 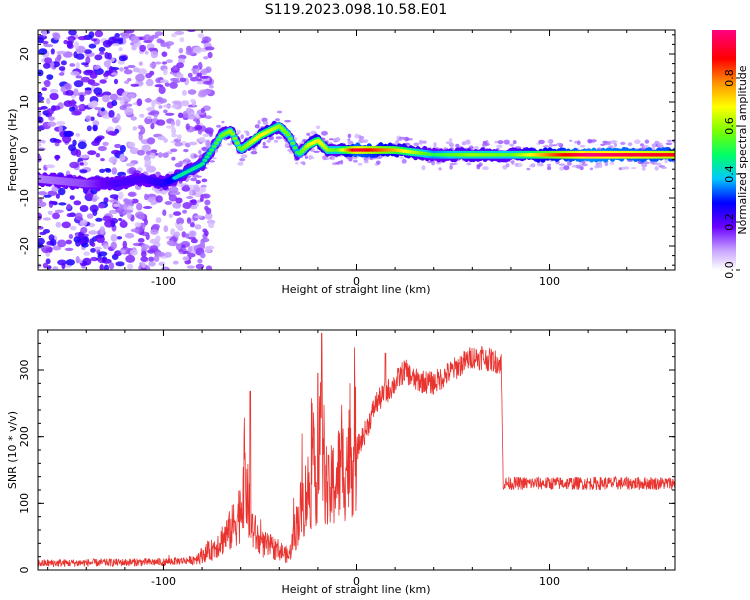 What do you see at coordinates (549, 581) in the screenshot?
I see `x-tick-label: 100` at bounding box center [549, 581].